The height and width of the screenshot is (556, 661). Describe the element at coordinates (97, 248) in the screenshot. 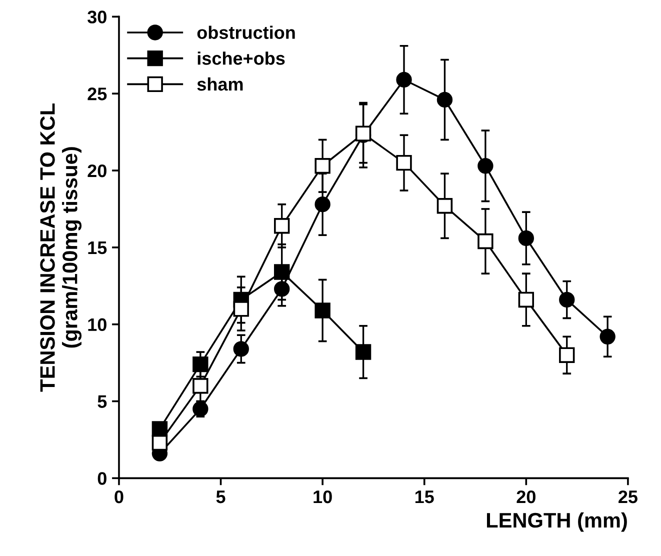

I see `y-tick-label: 15` at that location.